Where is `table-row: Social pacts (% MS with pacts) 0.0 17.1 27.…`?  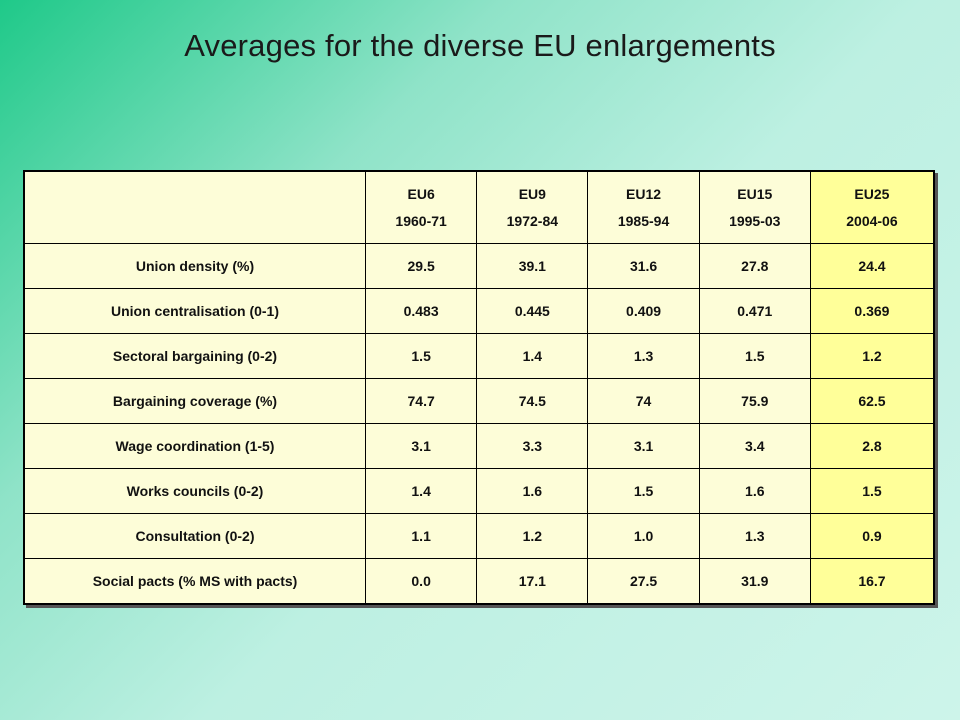
table-row: Social pacts (% MS with pacts) 0.0 17.1 27.… is located at coordinates (479, 581).